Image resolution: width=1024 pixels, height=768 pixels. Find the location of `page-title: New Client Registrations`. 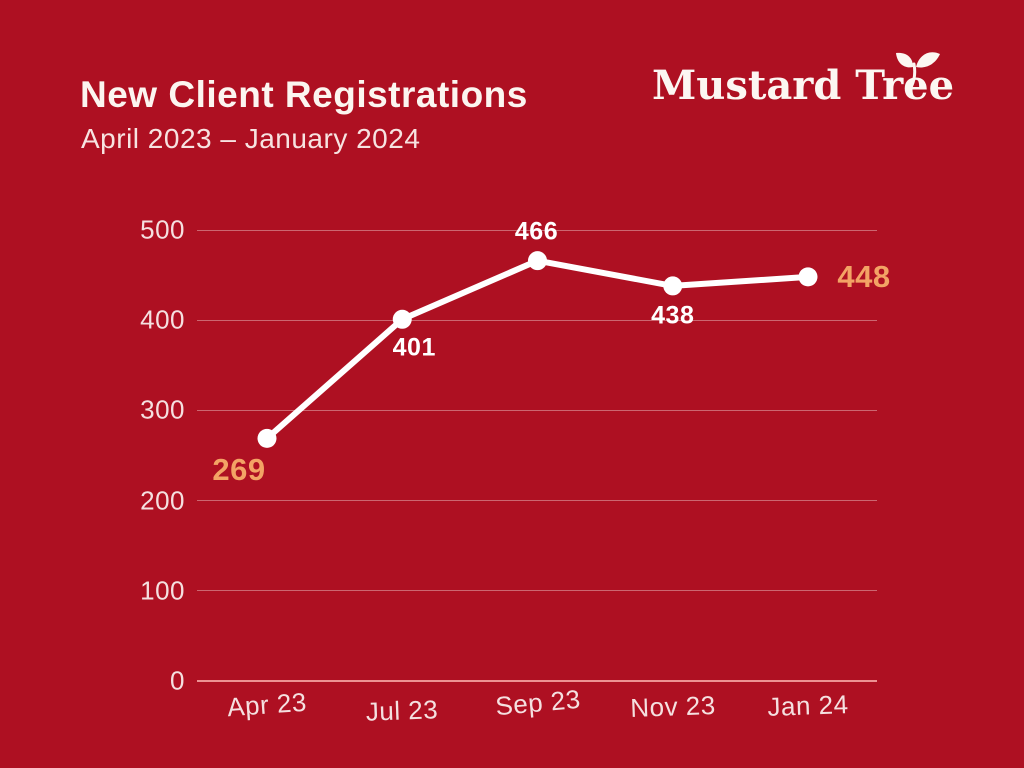

page-title: New Client Registrations is located at coordinates (304, 94).